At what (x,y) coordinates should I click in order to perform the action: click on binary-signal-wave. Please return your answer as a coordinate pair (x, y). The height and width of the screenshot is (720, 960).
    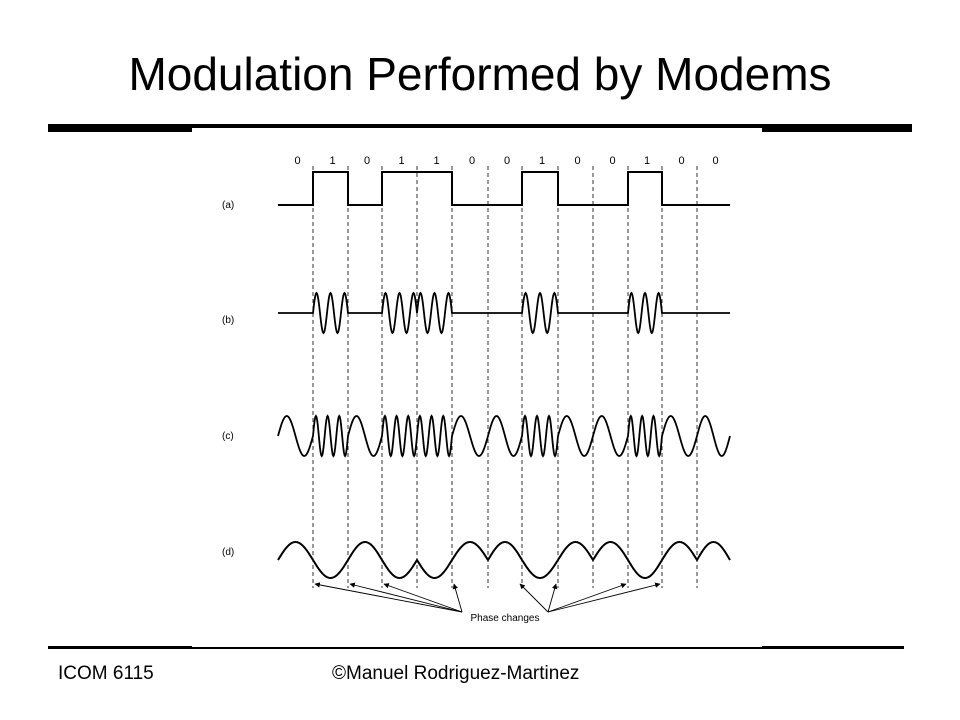
    Looking at the image, I should click on (504, 188).